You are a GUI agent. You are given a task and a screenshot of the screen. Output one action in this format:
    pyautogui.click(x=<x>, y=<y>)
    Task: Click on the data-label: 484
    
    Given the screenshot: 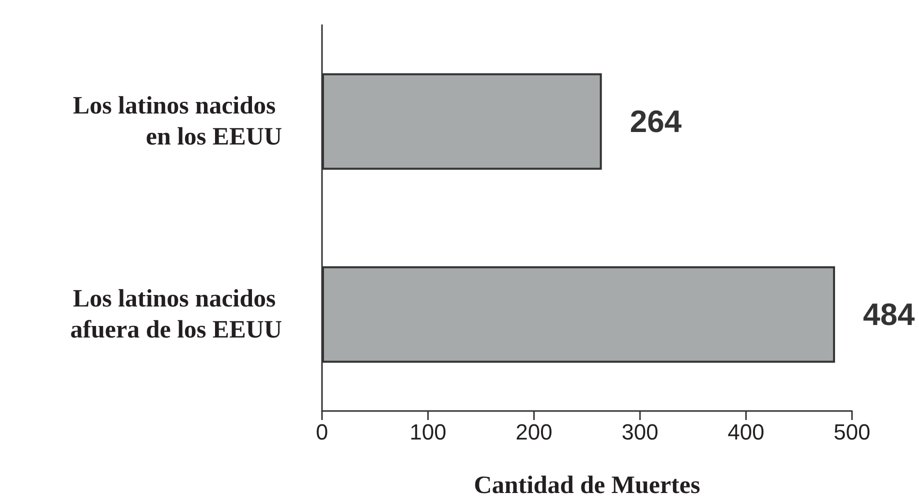 What is the action you would take?
    pyautogui.click(x=889, y=314)
    